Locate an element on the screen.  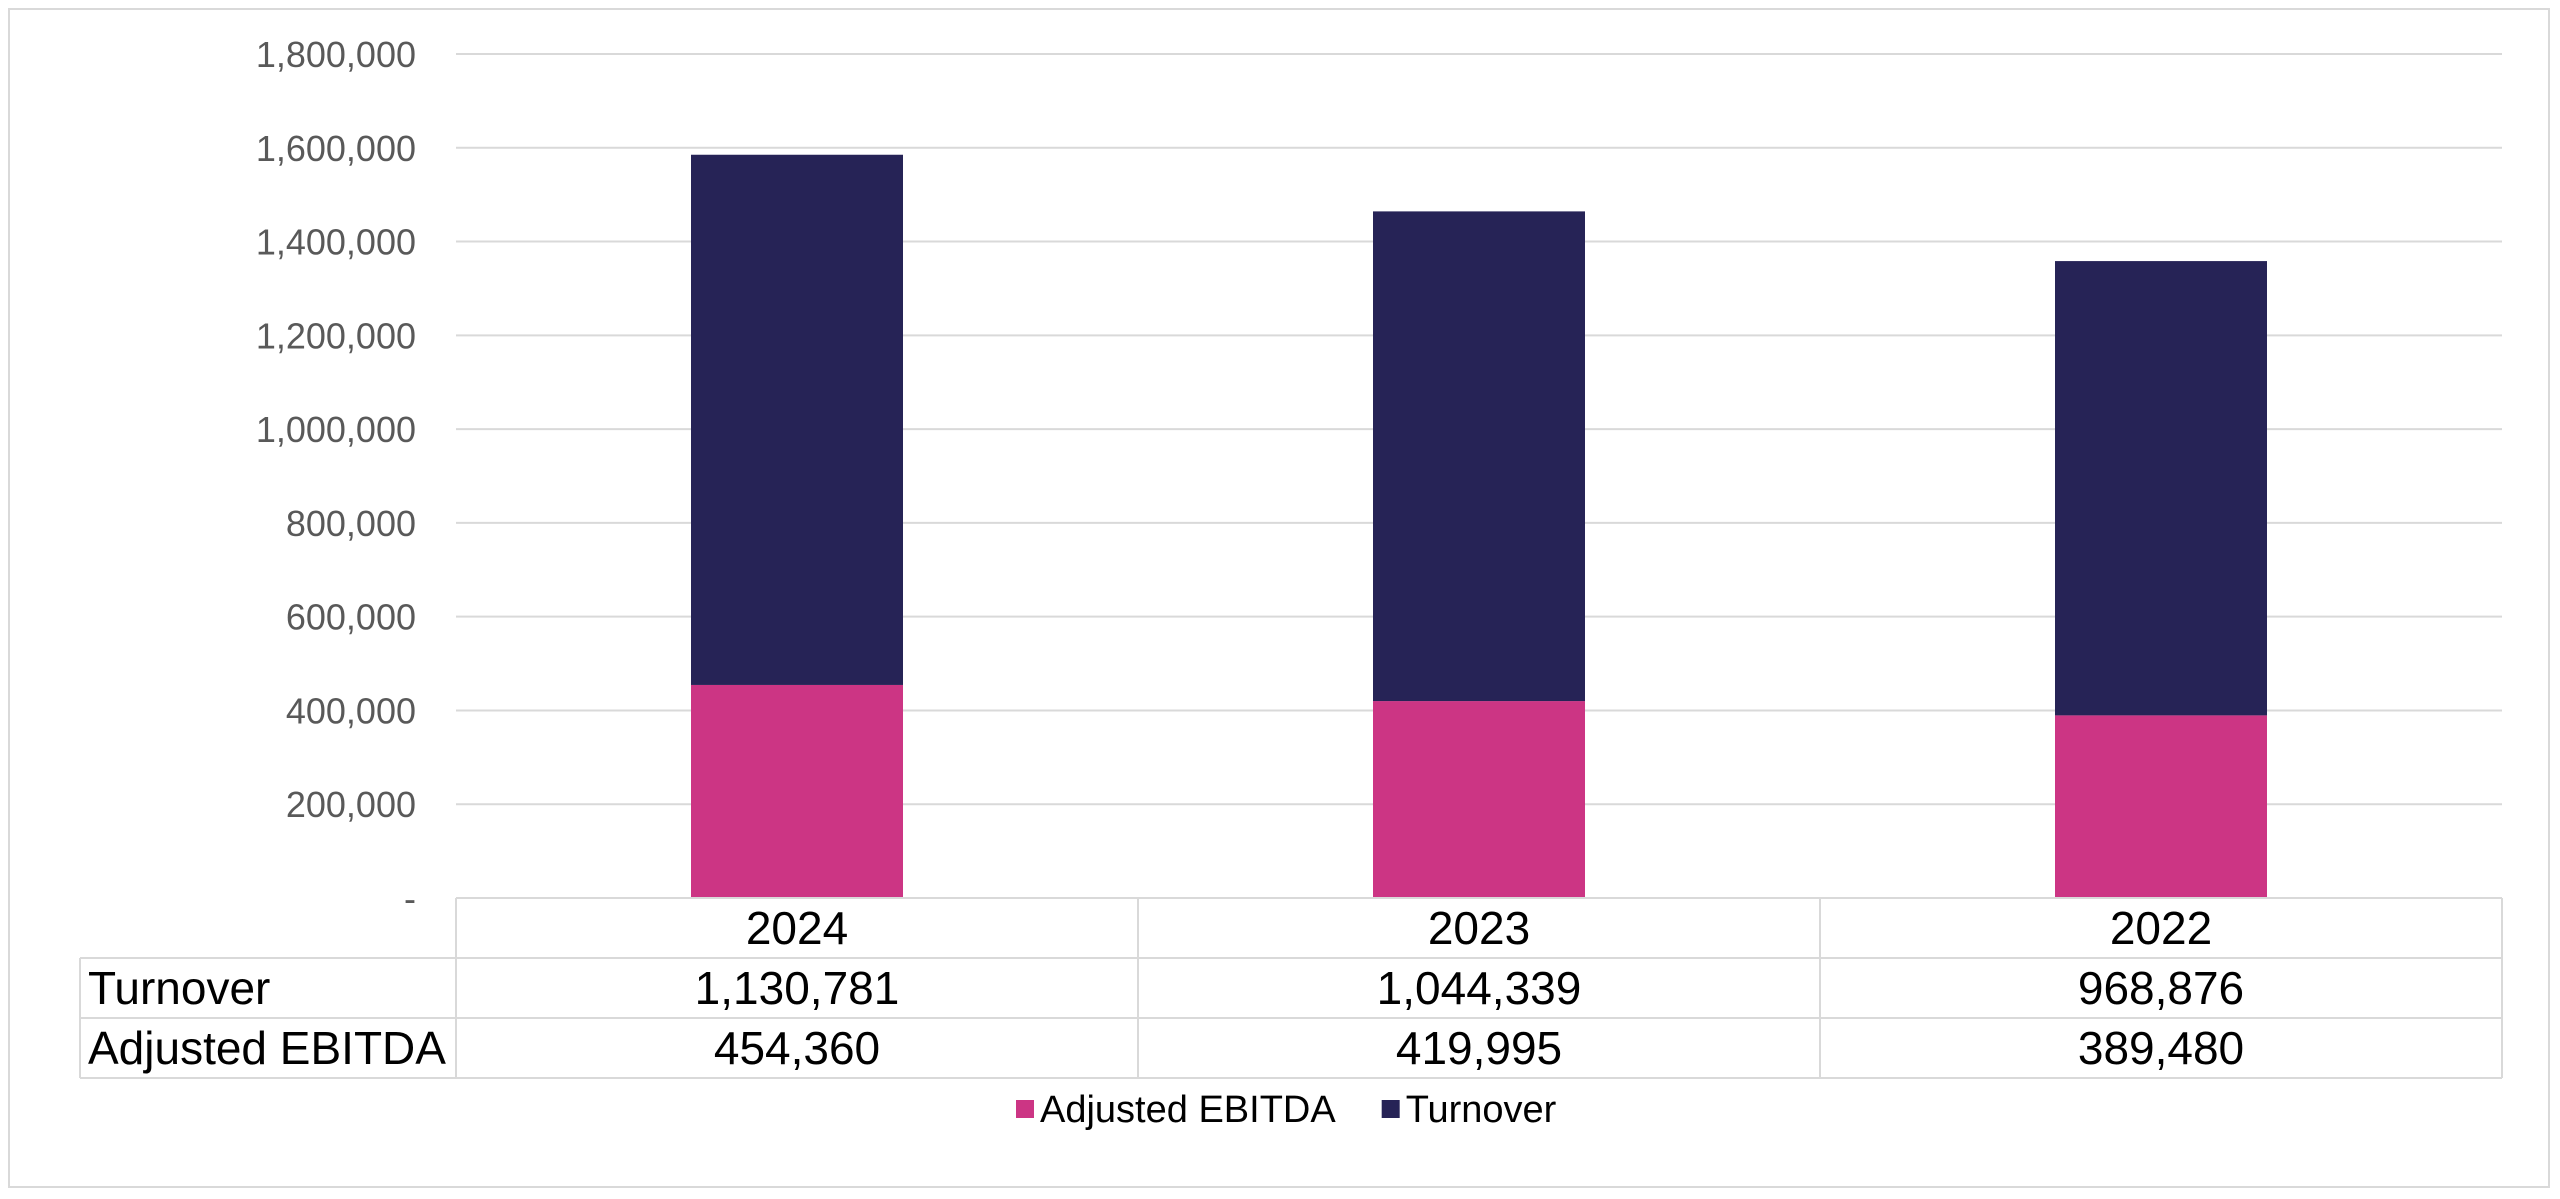
category-label: 2022 is located at coordinates (2161, 928).